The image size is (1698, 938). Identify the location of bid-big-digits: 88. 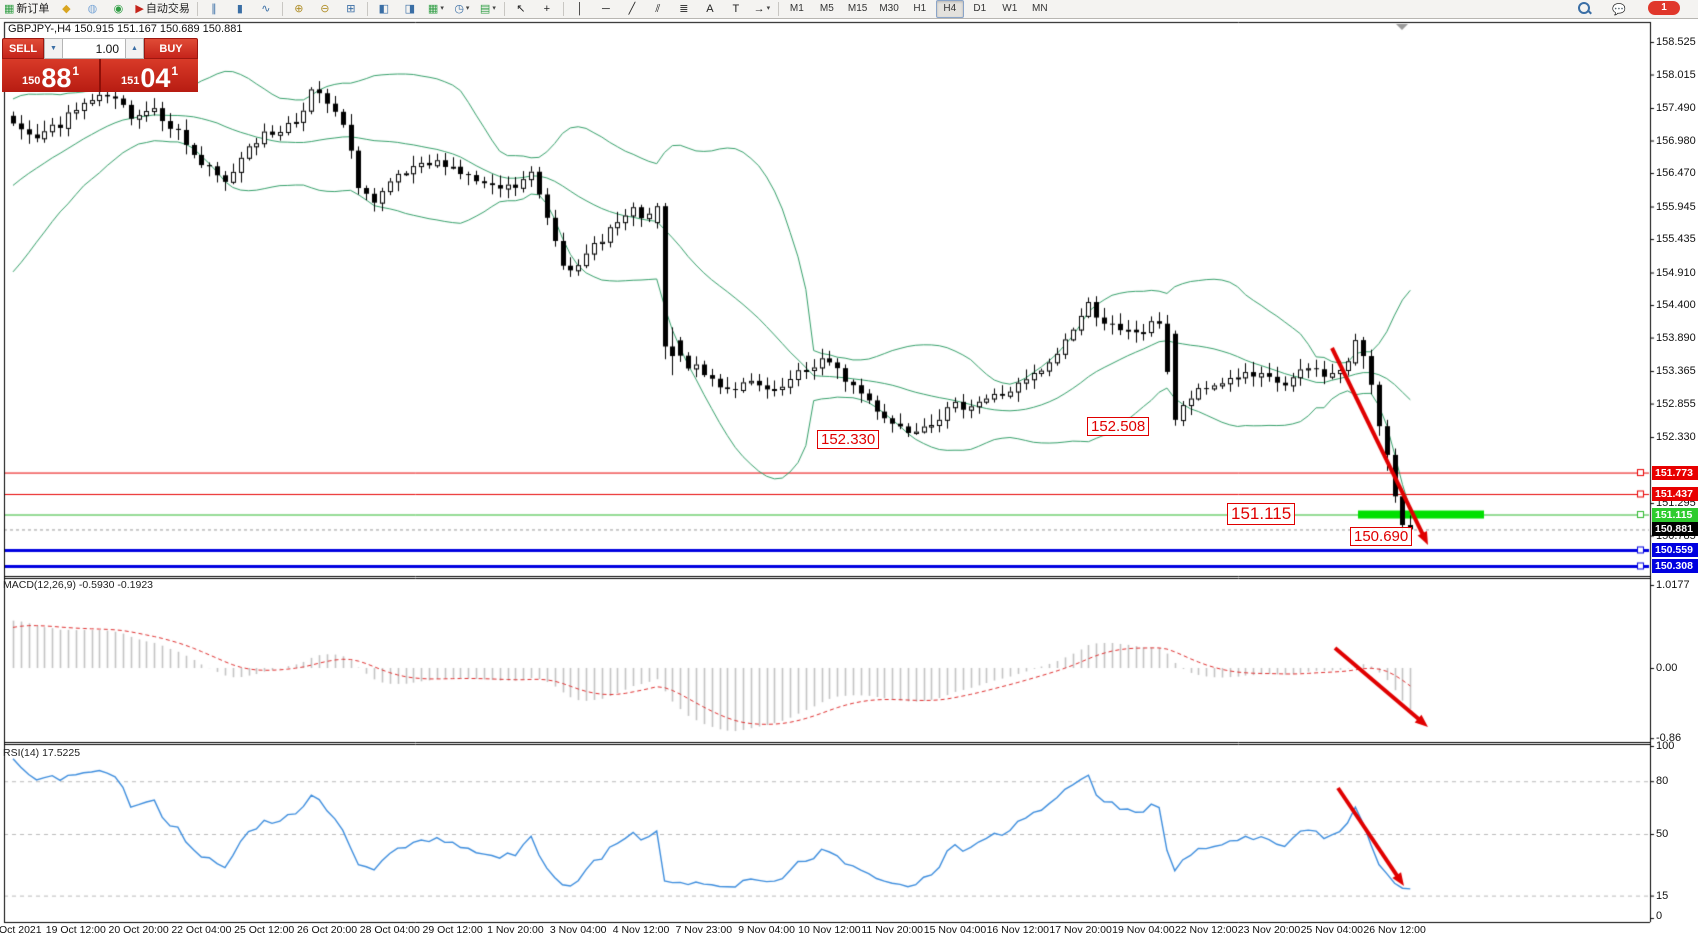
(56, 78).